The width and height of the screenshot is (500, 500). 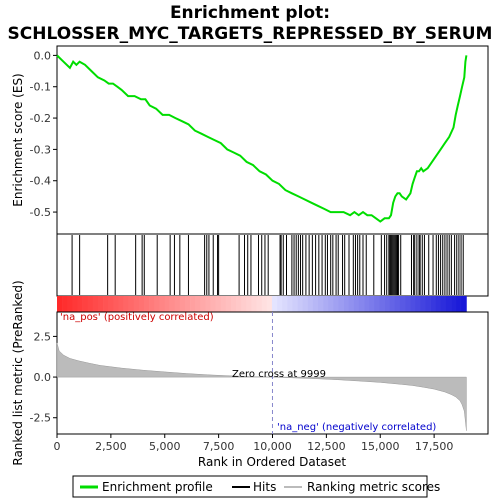 I want to click on metric-y-axis: 2.5 0.0 -2.5, so click(x=43, y=377).